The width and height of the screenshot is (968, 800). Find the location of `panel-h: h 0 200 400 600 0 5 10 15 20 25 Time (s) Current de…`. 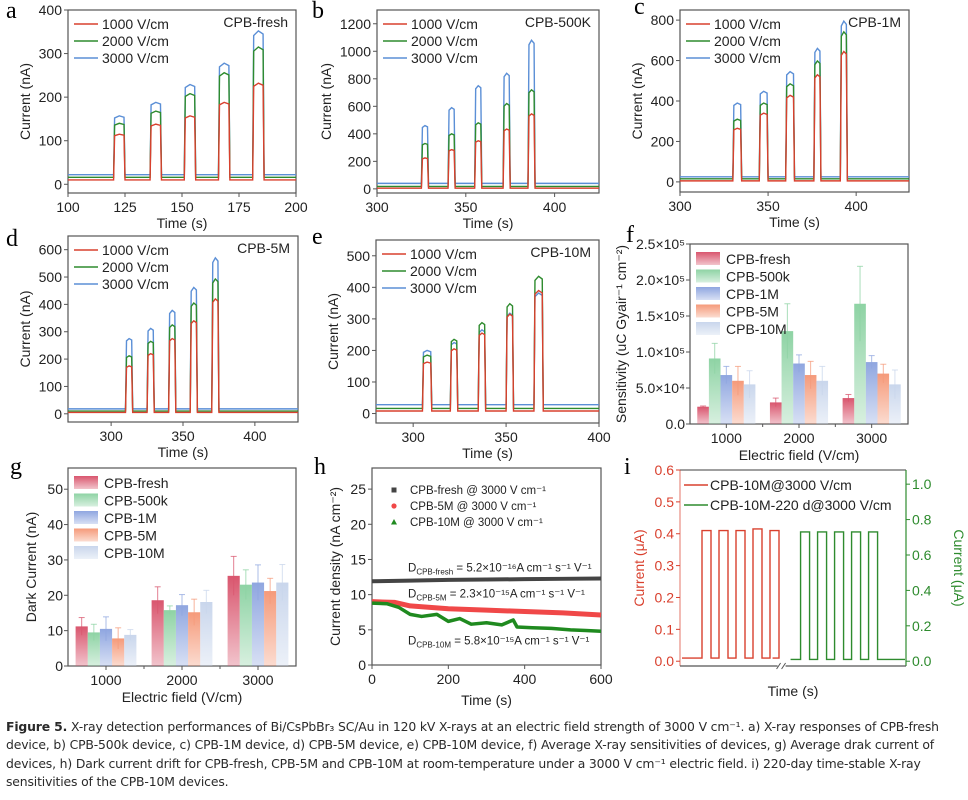

panel-h: h 0 200 400 600 0 5 10 15 20 25 Time (s) Current de… is located at coordinates (461, 581).